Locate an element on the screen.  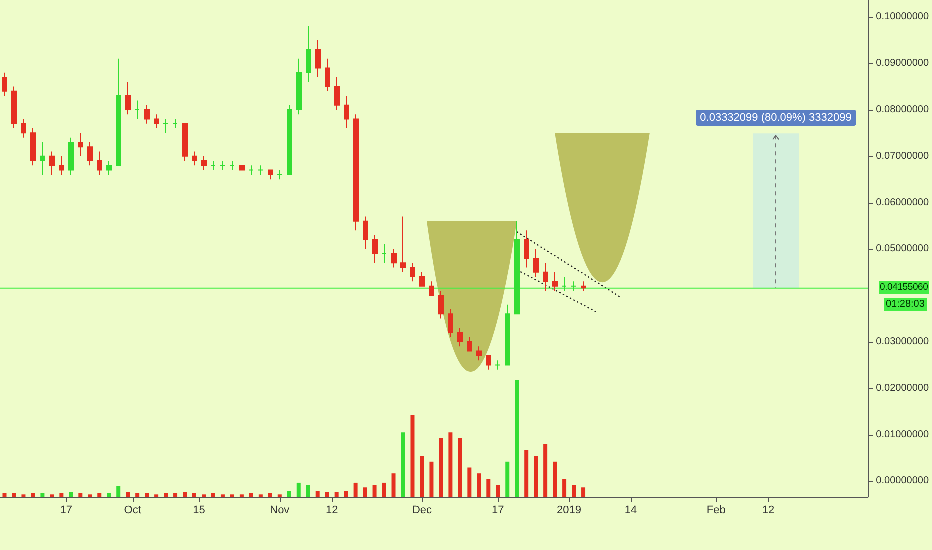
y-tick-label: 0.05000000 is located at coordinates (903, 249).